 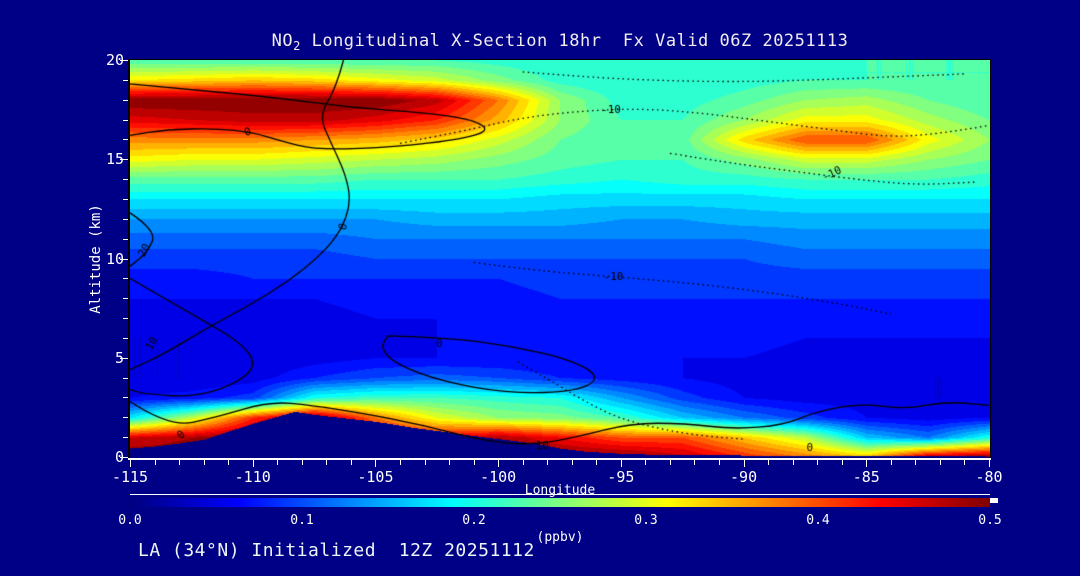 What do you see at coordinates (559, 459) in the screenshot?
I see `x-axis-line` at bounding box center [559, 459].